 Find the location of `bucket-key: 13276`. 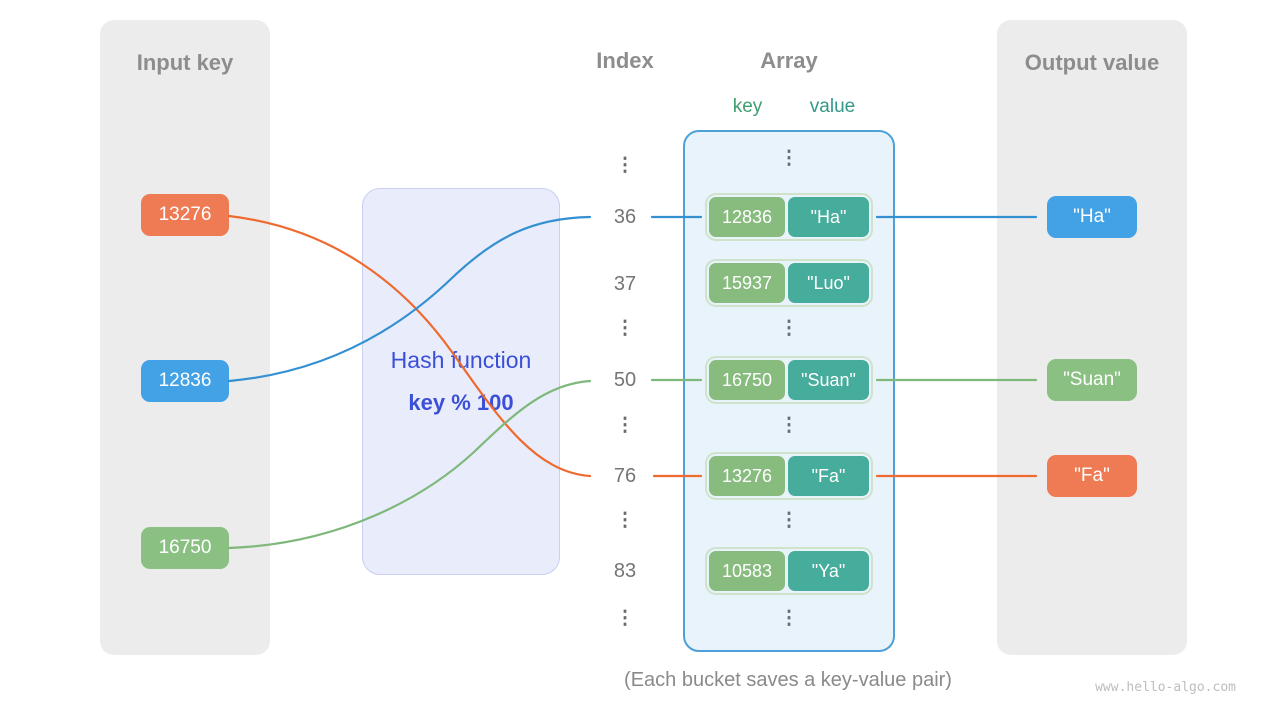

bucket-key: 13276 is located at coordinates (747, 476).